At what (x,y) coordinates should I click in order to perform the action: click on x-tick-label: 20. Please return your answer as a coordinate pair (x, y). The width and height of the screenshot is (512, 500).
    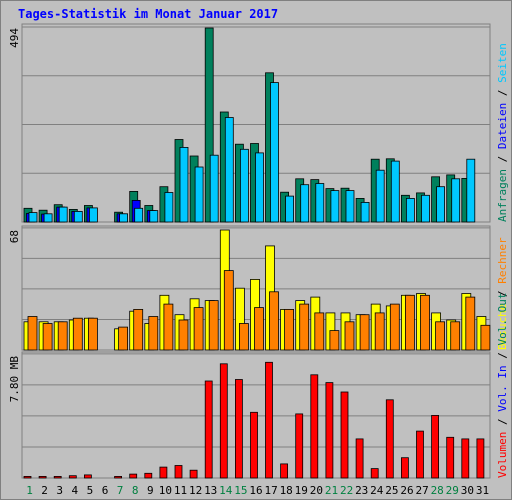
    Looking at the image, I should click on (316, 490).